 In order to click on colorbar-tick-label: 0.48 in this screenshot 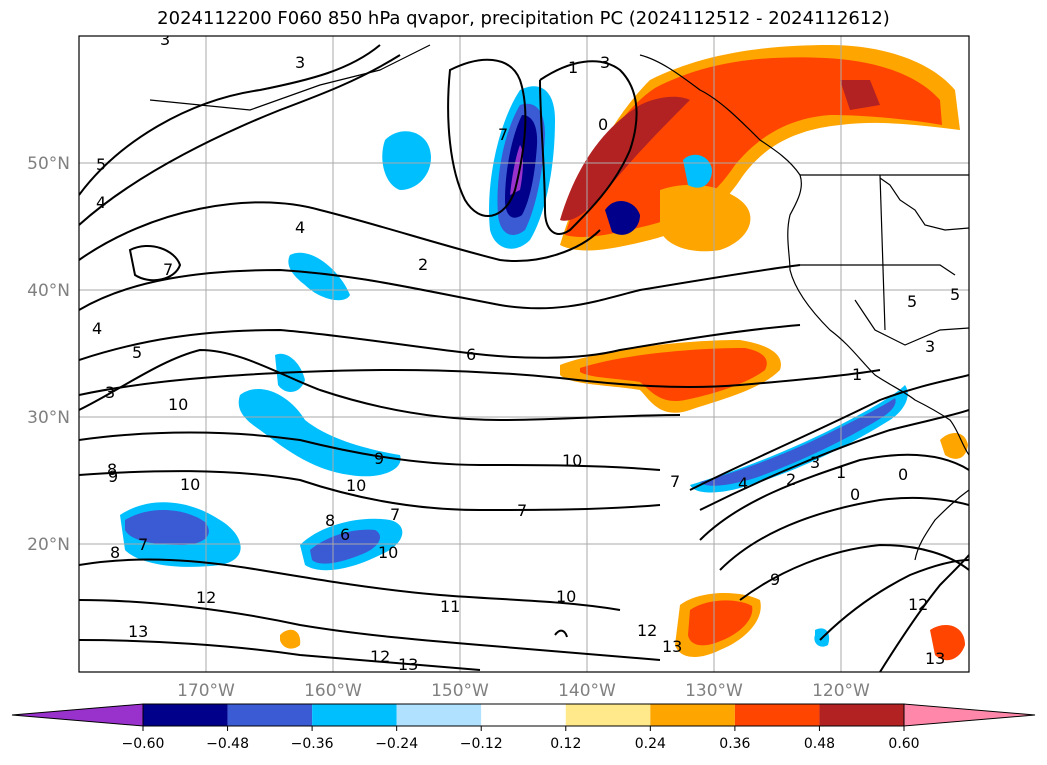, I will do `click(819, 744)`.